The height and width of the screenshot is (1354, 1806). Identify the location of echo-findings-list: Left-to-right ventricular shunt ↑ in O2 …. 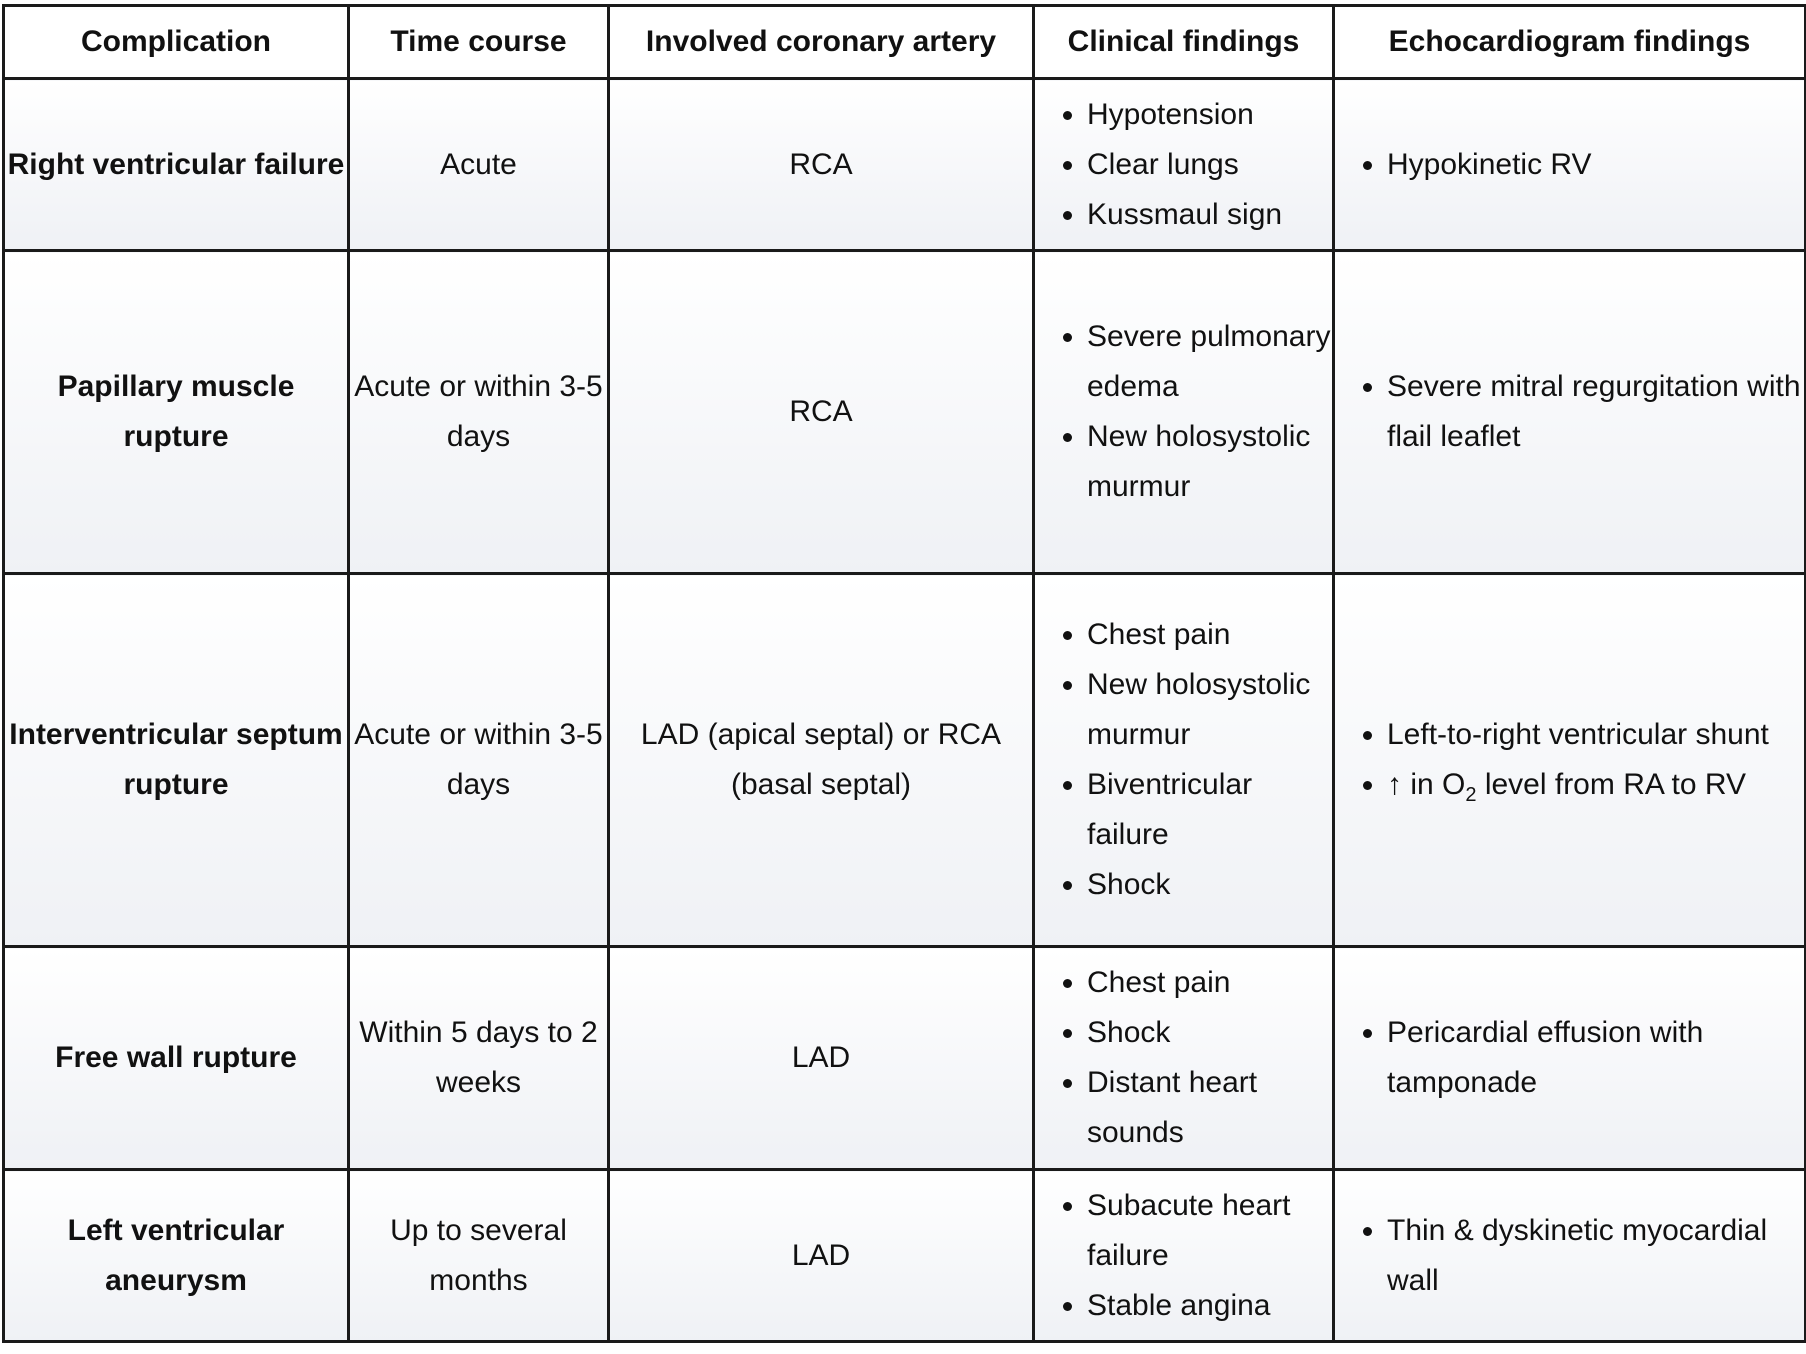
(1569, 760).